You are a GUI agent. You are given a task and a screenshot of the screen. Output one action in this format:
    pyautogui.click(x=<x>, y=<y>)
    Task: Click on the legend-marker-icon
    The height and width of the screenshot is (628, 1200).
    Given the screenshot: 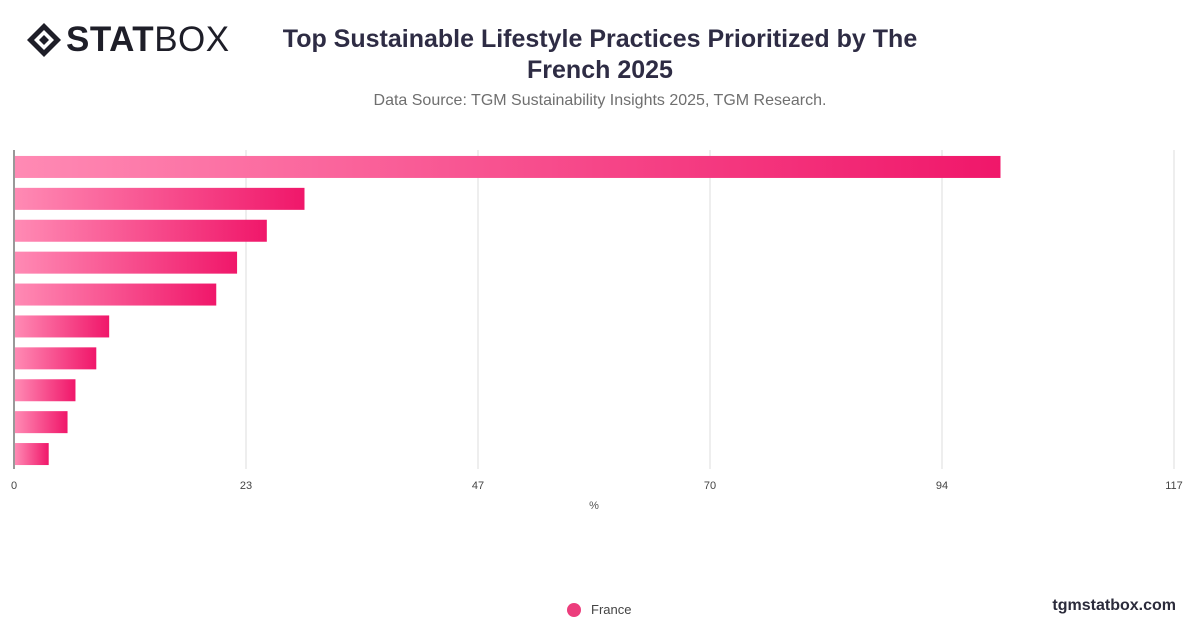 What is the action you would take?
    pyautogui.click(x=574, y=609)
    